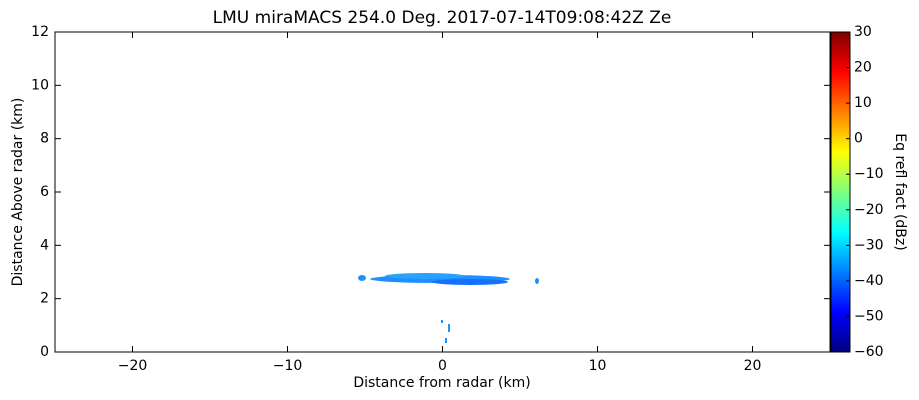 This screenshot has height=400, width=919. What do you see at coordinates (133, 366) in the screenshot?
I see `x-tick-label: −20` at bounding box center [133, 366].